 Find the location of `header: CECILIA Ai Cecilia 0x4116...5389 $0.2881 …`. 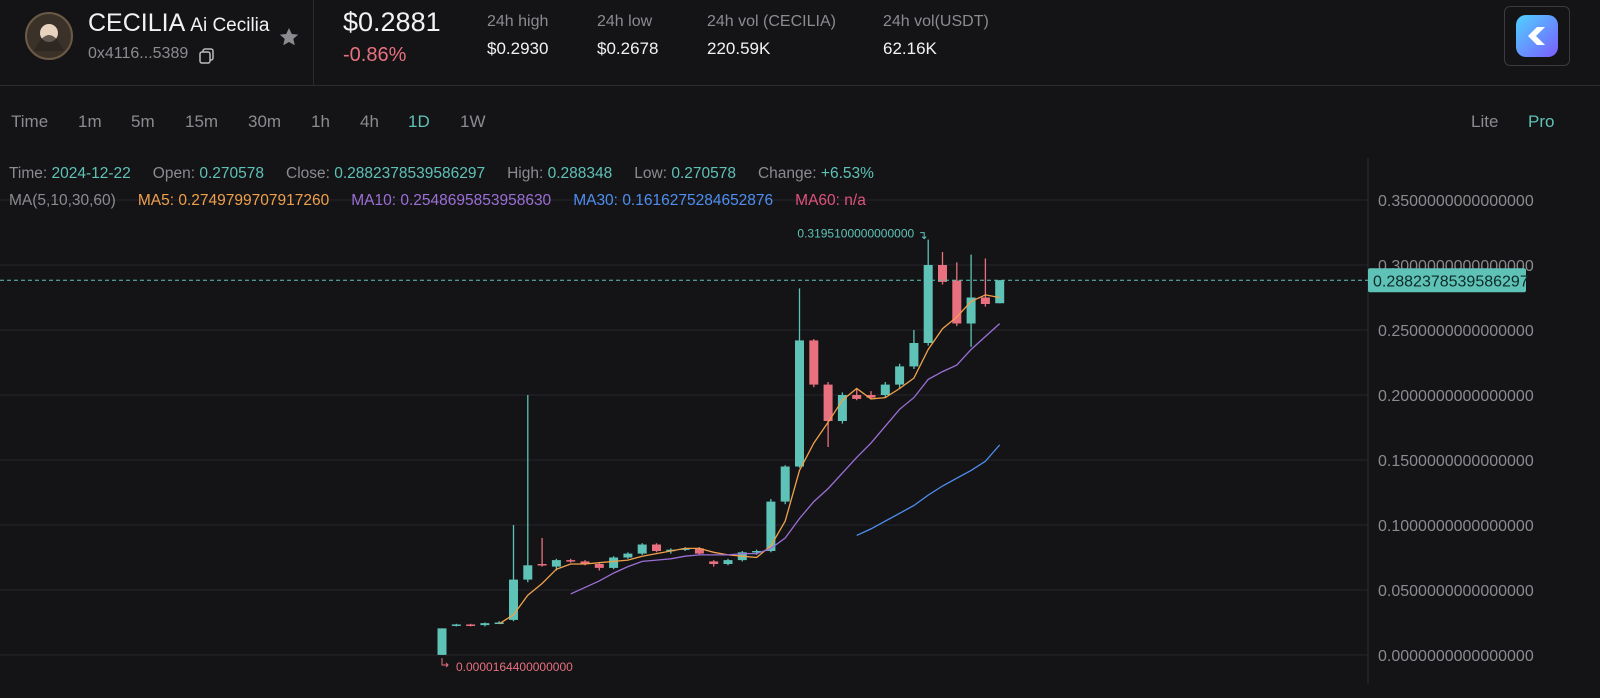

header: CECILIA Ai Cecilia 0x4116...5389 $0.2881 … is located at coordinates (800, 43).